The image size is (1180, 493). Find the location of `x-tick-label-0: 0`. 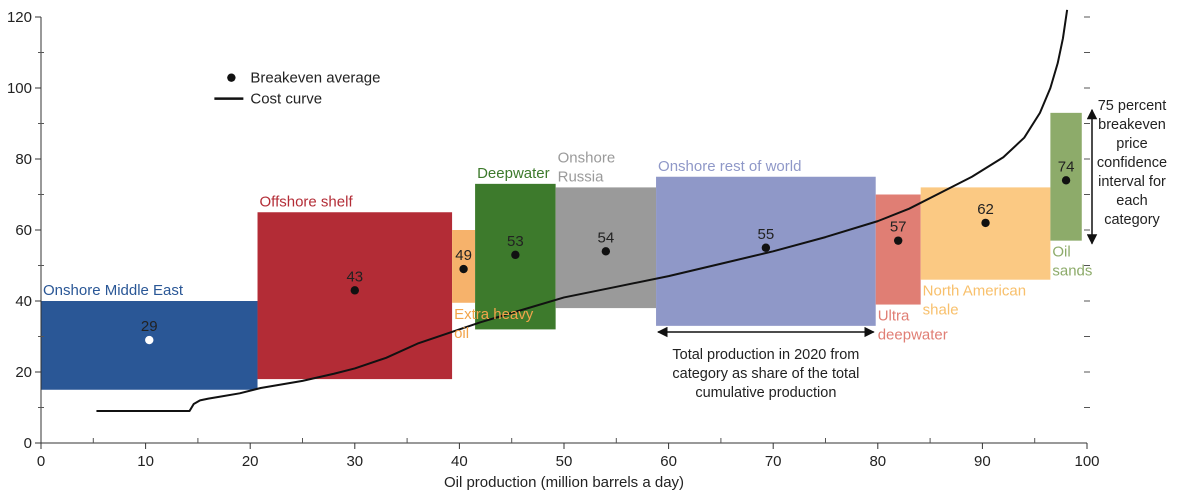

x-tick-label-0: 0 is located at coordinates (41, 461).